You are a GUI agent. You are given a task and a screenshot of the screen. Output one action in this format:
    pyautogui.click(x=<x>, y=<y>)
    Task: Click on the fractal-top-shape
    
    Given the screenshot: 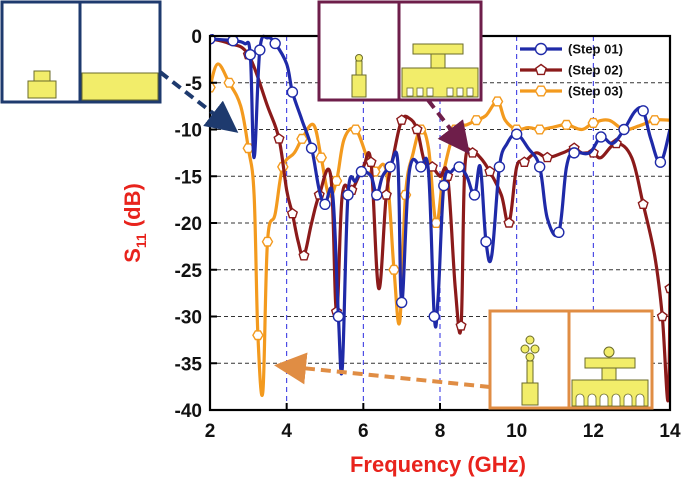 What is the action you would take?
    pyautogui.click(x=530, y=340)
    